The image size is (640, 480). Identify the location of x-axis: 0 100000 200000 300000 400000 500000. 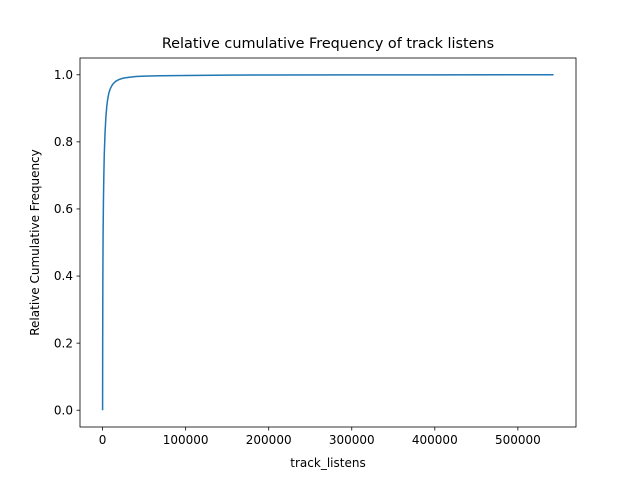
(320, 437).